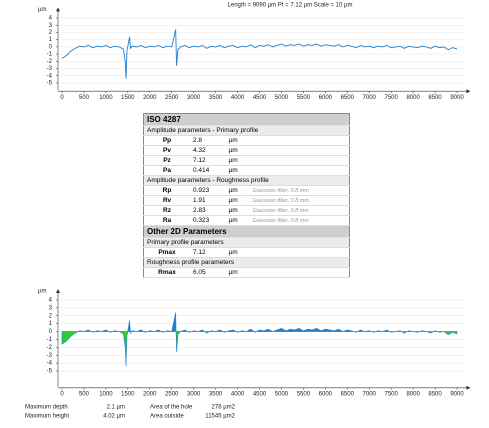  I want to click on table-cell: 0.414, so click(208, 170).